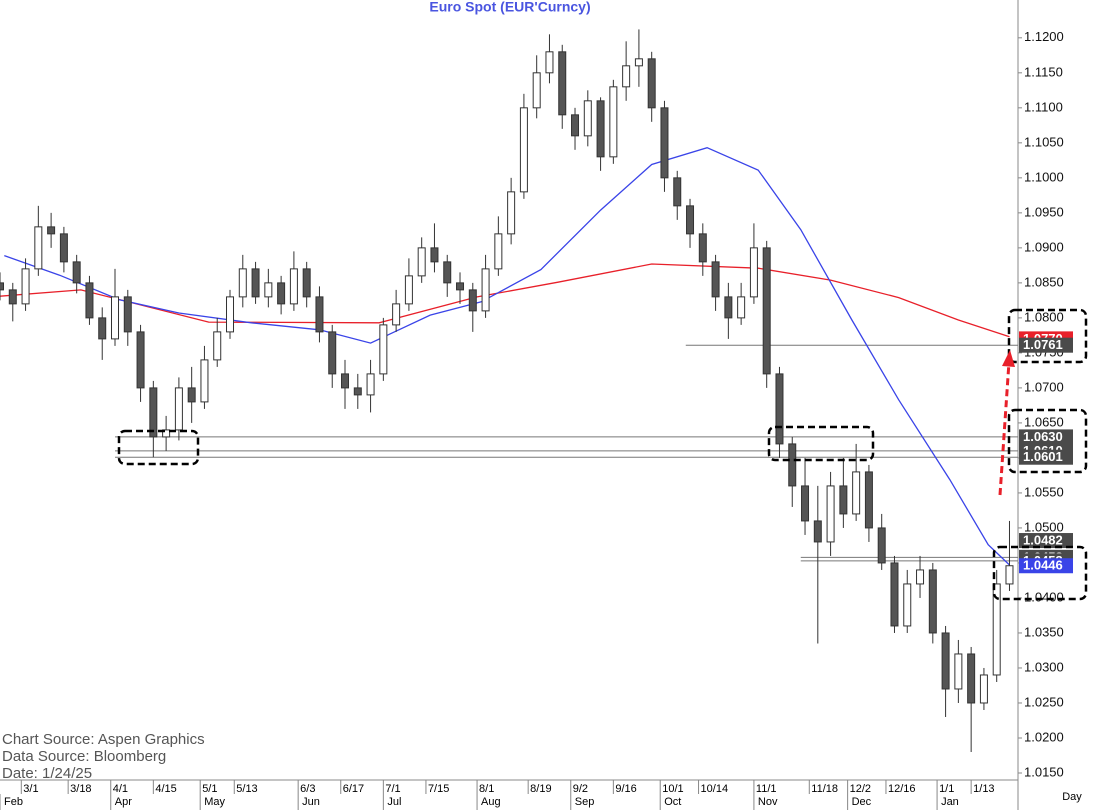 This screenshot has width=1098, height=810. I want to click on y-tick-label: 1.0850, so click(1044, 281).